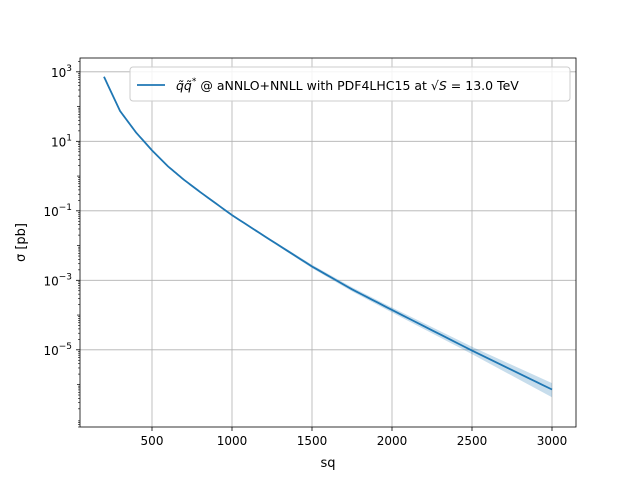 This screenshot has width=640, height=480. Describe the element at coordinates (21, 242) in the screenshot. I see `y-axis-label: σ [pb]` at that location.